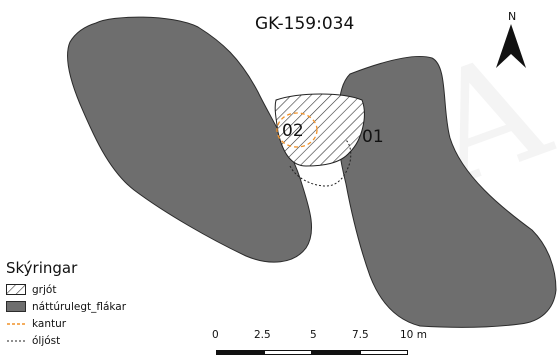 The image size is (559, 356). I want to click on map-title: GK-159:034, so click(305, 24).